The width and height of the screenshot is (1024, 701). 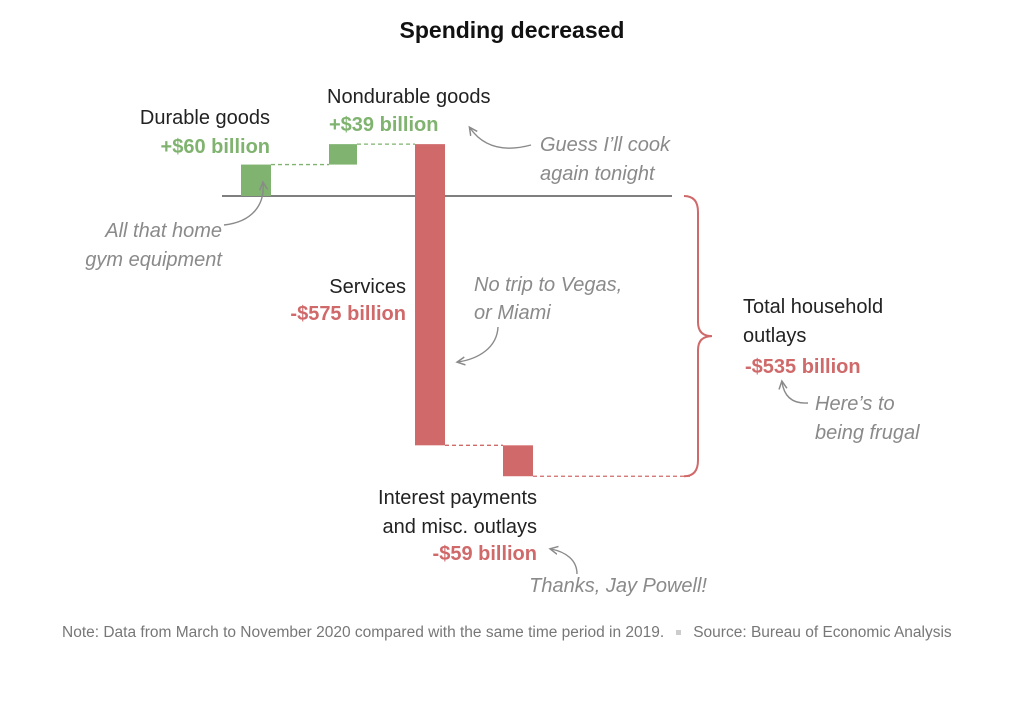 What do you see at coordinates (408, 97) in the screenshot?
I see `label-nondurable-goods: Nondurable goods` at bounding box center [408, 97].